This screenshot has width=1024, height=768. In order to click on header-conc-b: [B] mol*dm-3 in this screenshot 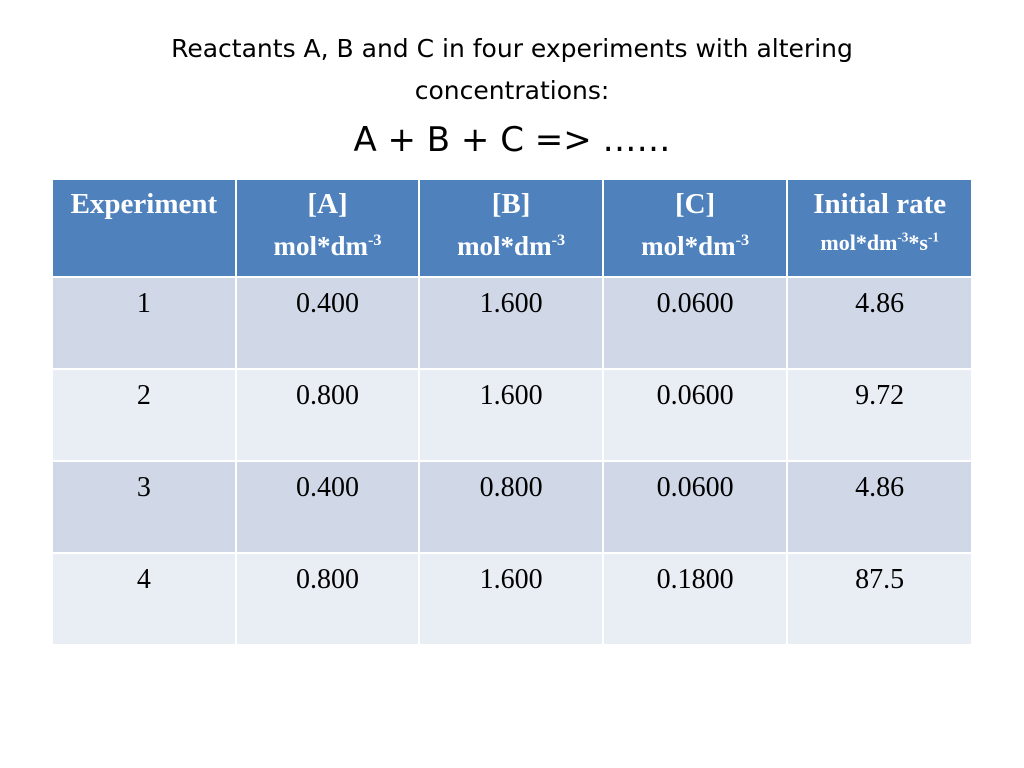, I will do `click(511, 228)`.